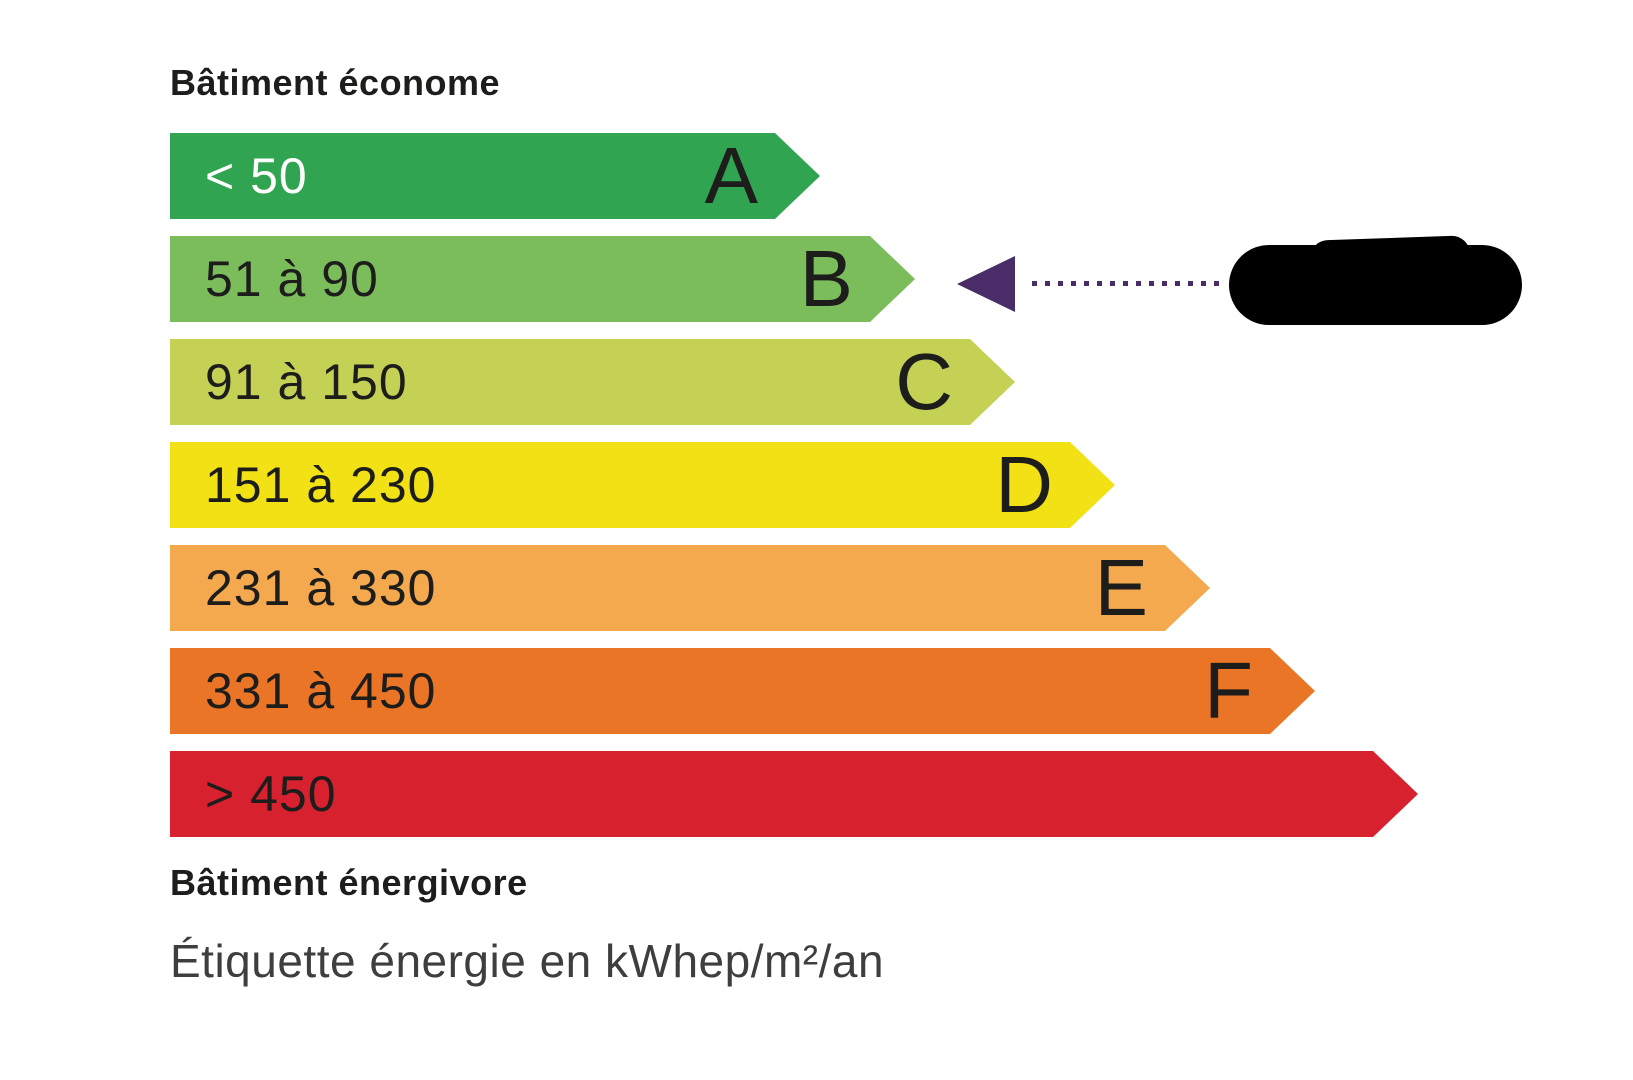 The width and height of the screenshot is (1633, 1080). Describe the element at coordinates (321, 588) in the screenshot. I see `range-label-e: 231 à 330` at that location.